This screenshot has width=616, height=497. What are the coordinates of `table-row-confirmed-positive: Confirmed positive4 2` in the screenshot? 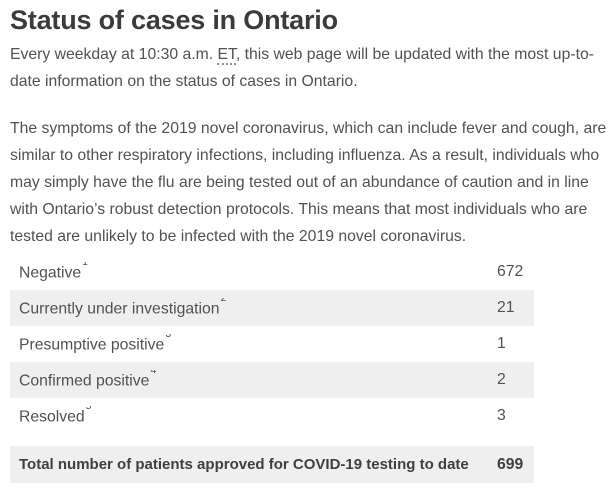 It's located at (272, 380).